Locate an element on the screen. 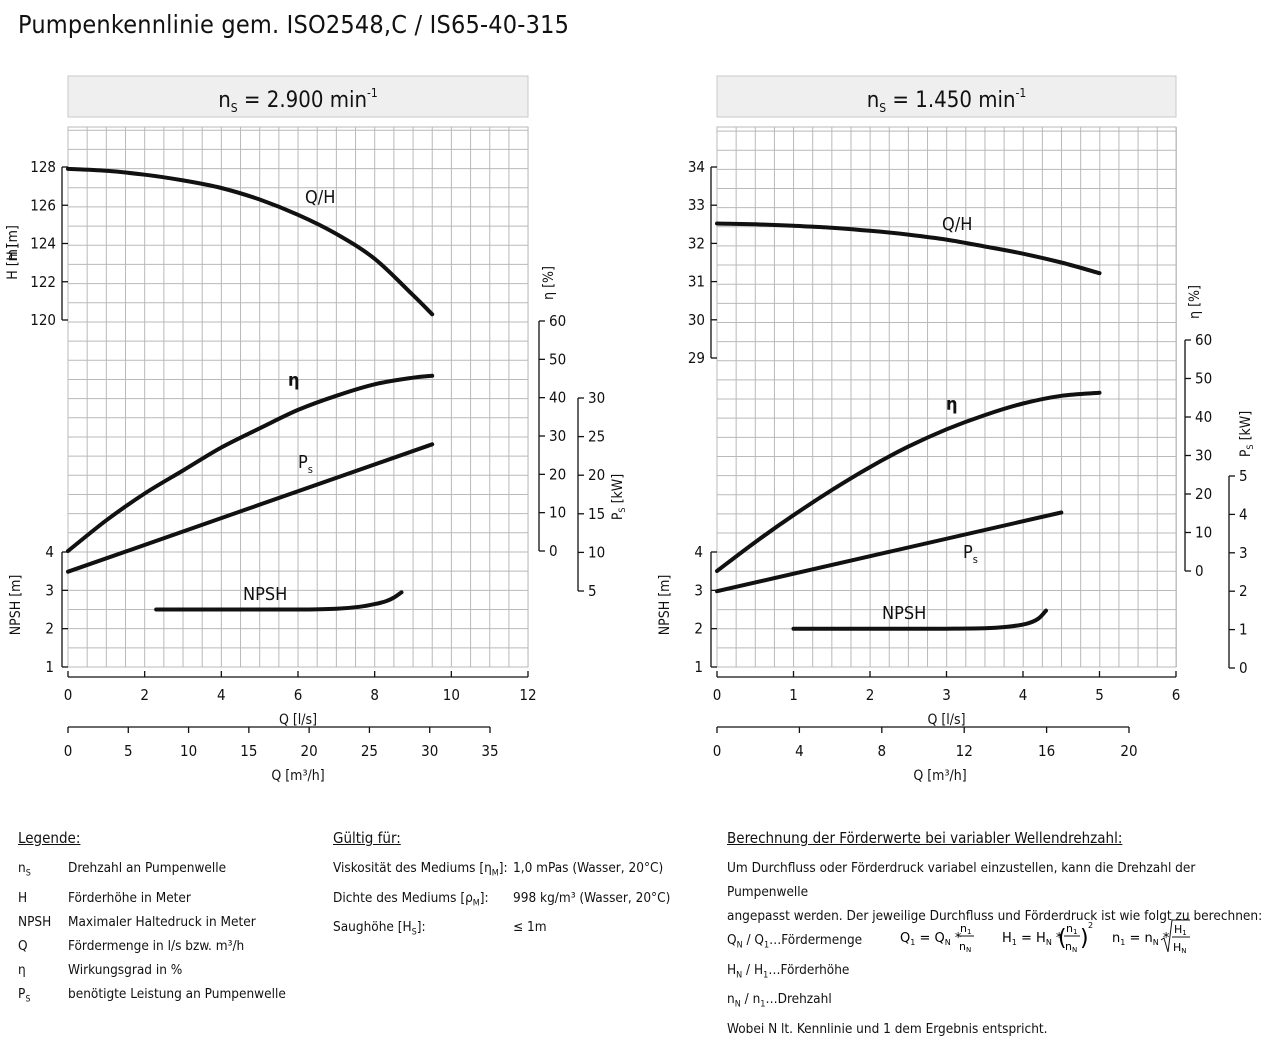 The image size is (1280, 1041). head-tick-label: 126 is located at coordinates (43, 205).